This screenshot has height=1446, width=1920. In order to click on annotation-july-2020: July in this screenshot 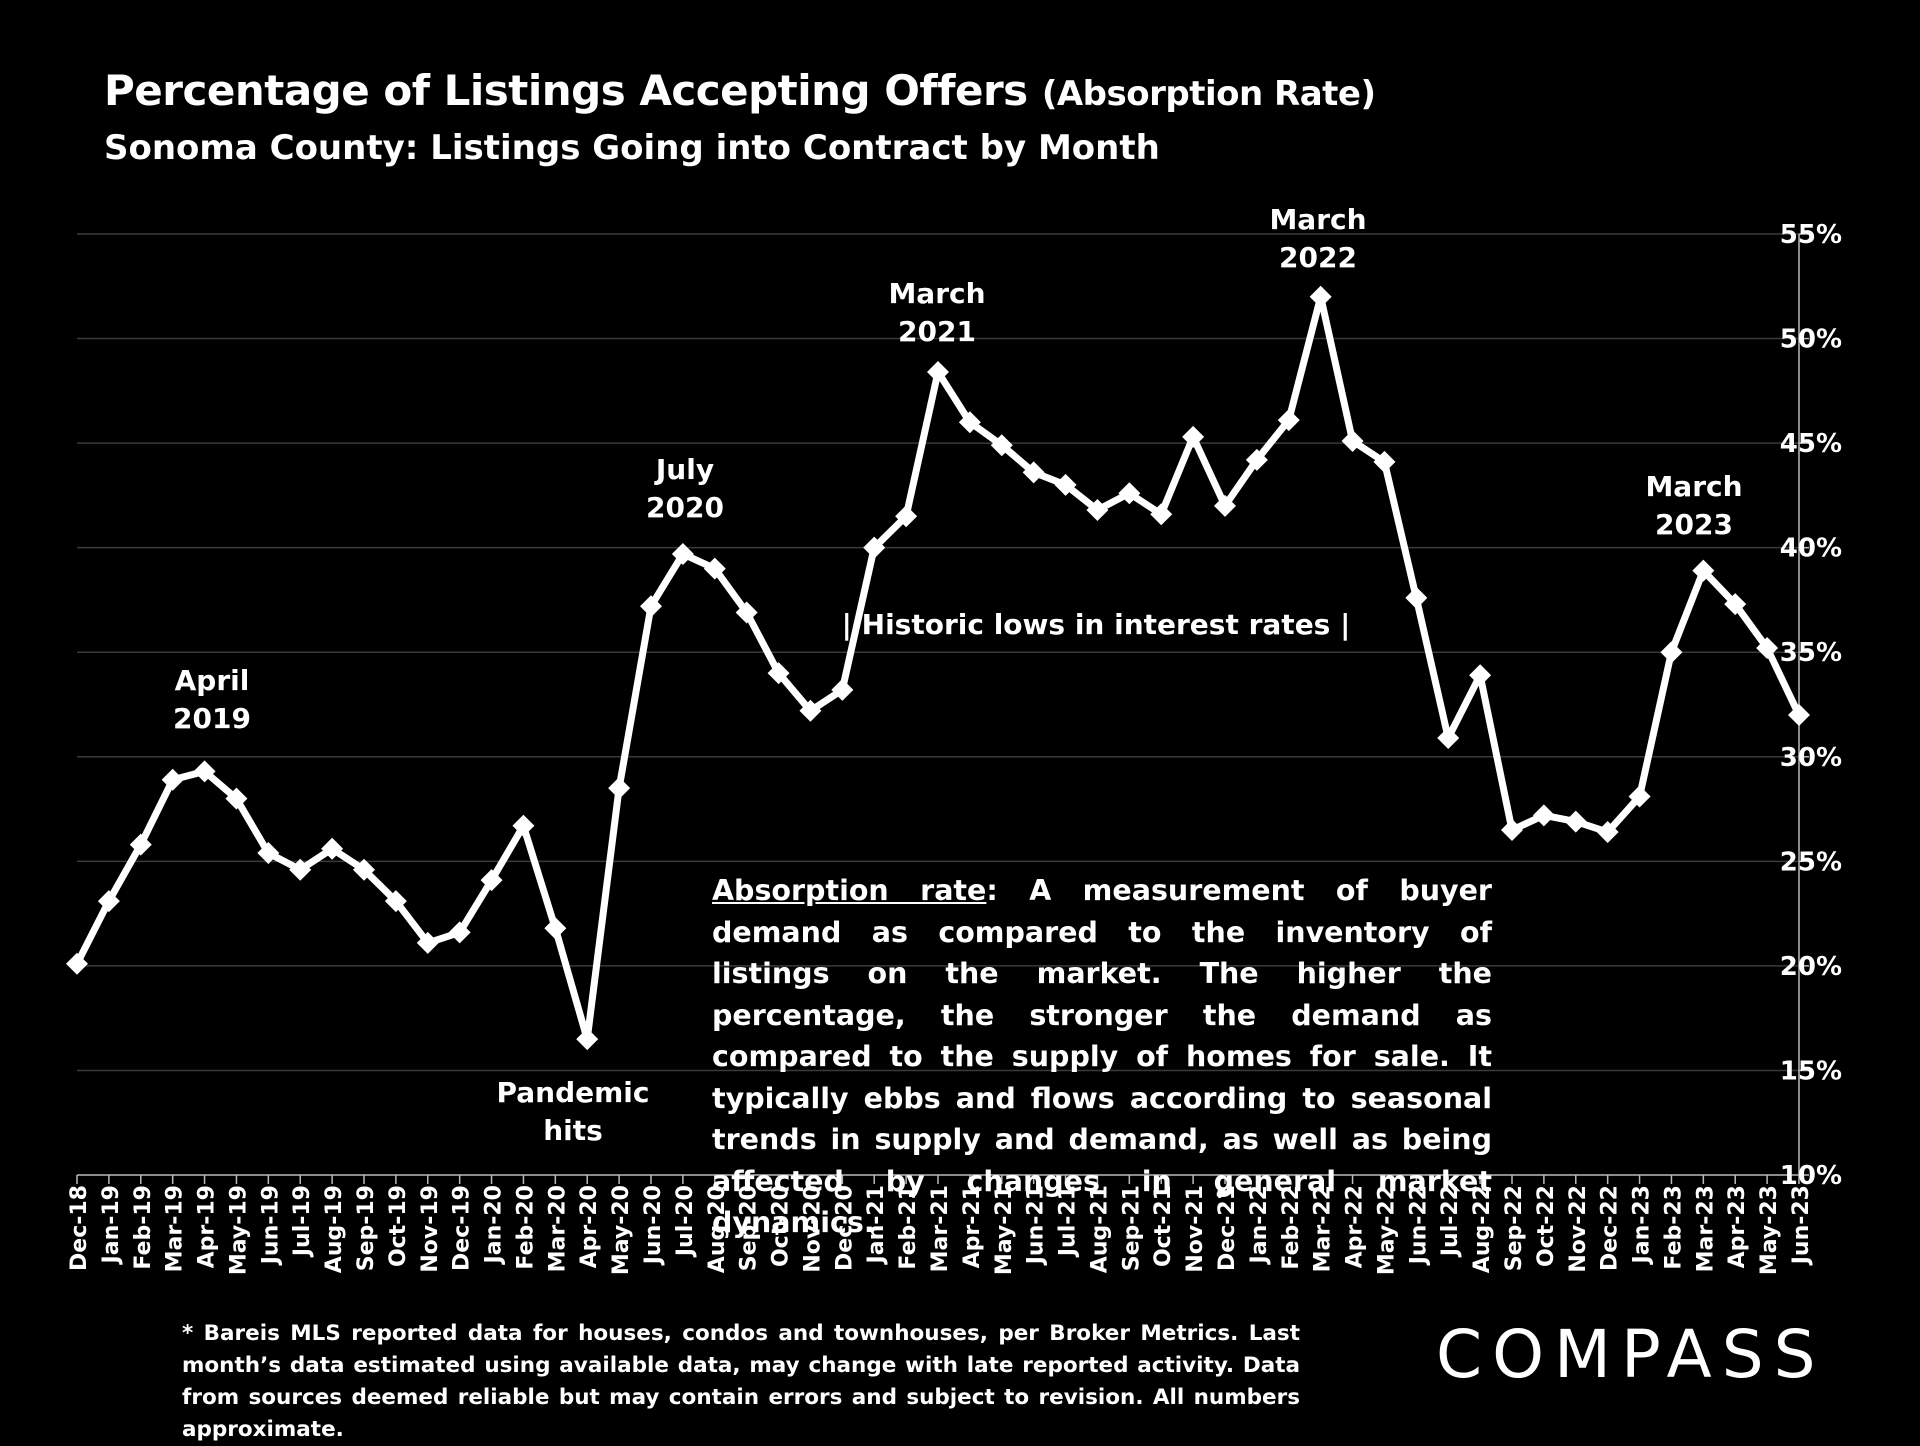, I will do `click(684, 469)`.